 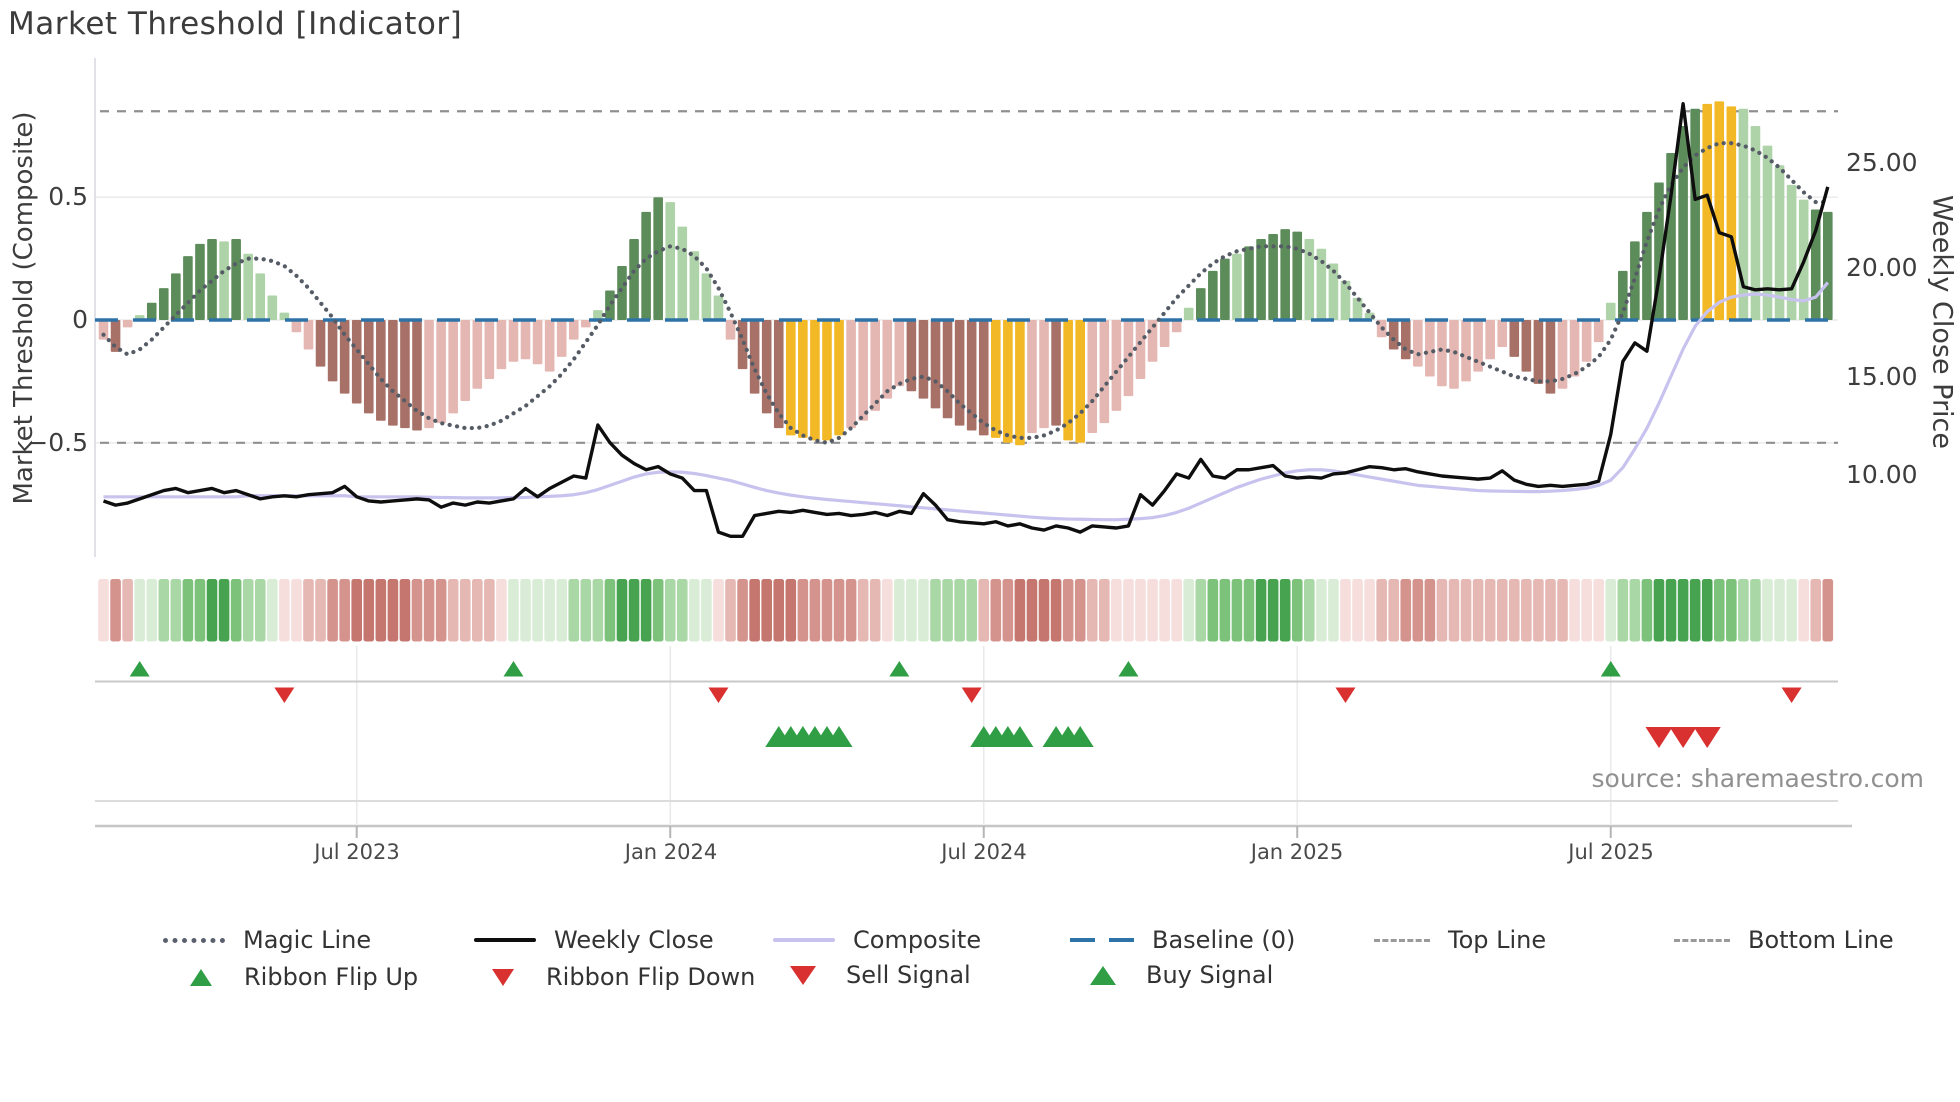 What do you see at coordinates (1882, 162) in the screenshot?
I see `y-tick-right: 25.00` at bounding box center [1882, 162].